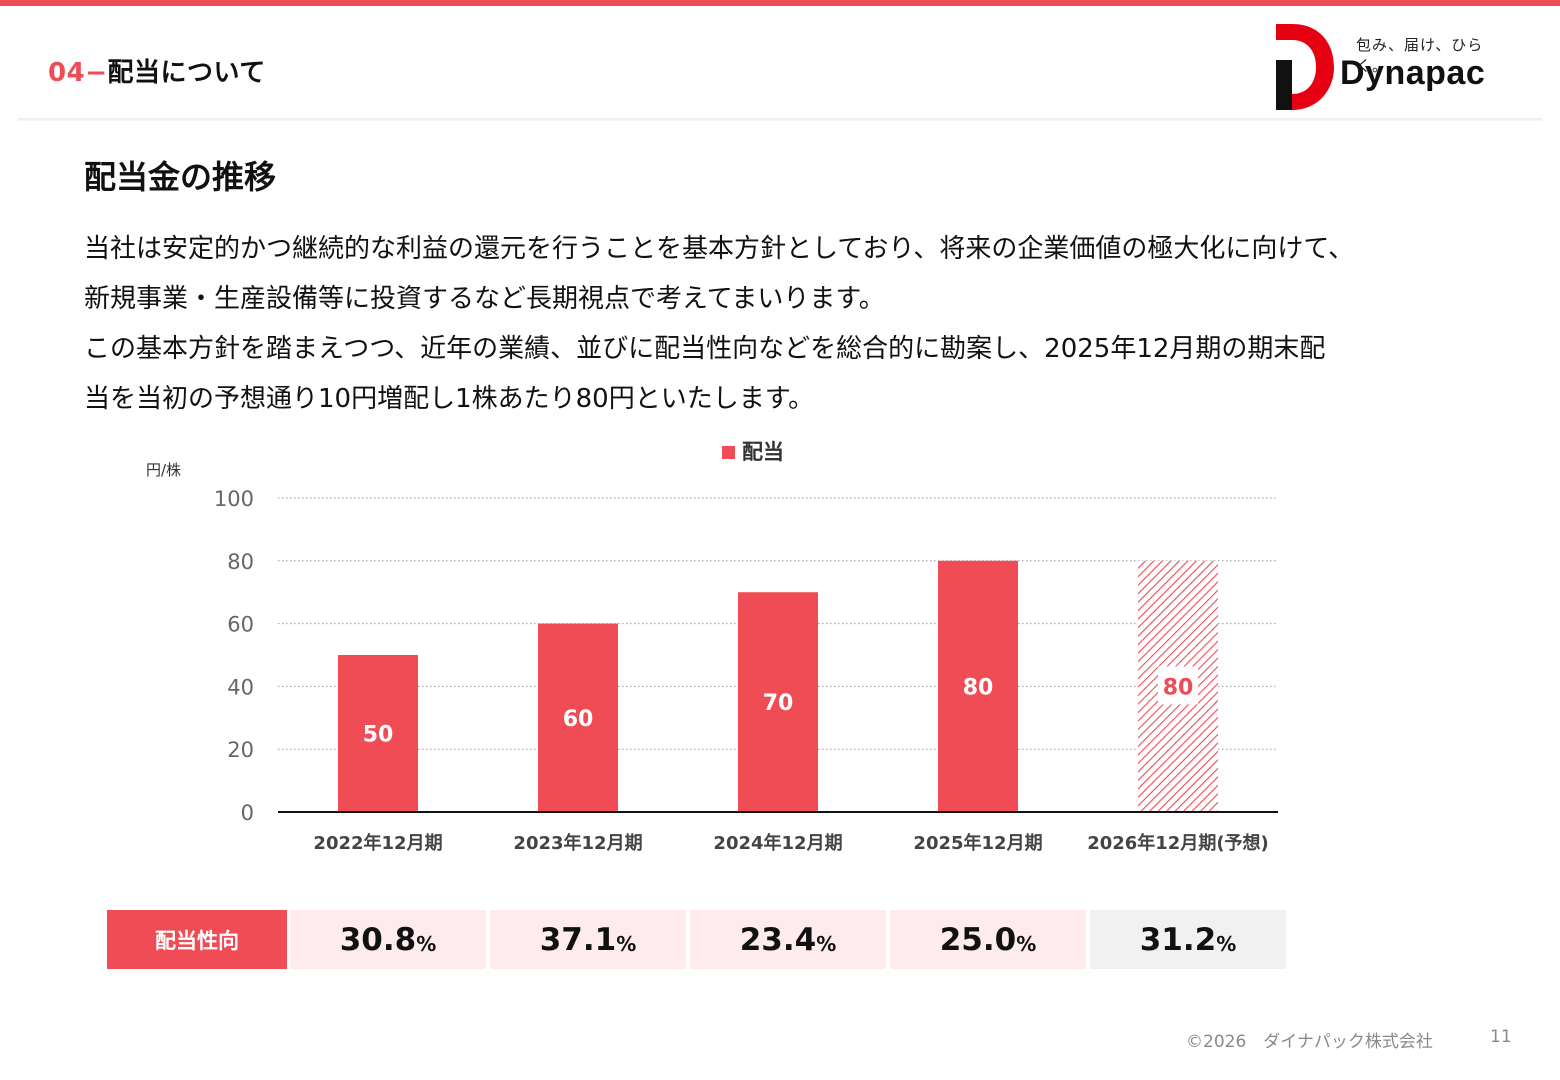 Image resolution: width=1560 pixels, height=1080 pixels. I want to click on payout-ratio-cell: 31.2%, so click(1188, 939).